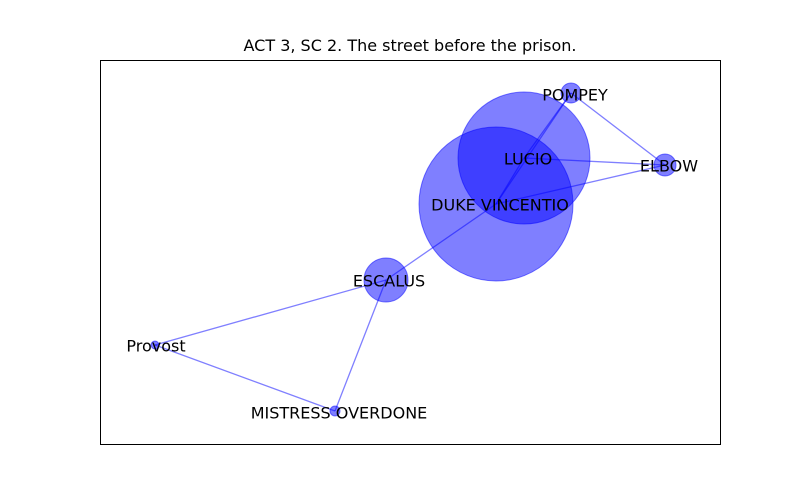 This screenshot has height=500, width=800. I want to click on node-elbow, so click(665, 165).